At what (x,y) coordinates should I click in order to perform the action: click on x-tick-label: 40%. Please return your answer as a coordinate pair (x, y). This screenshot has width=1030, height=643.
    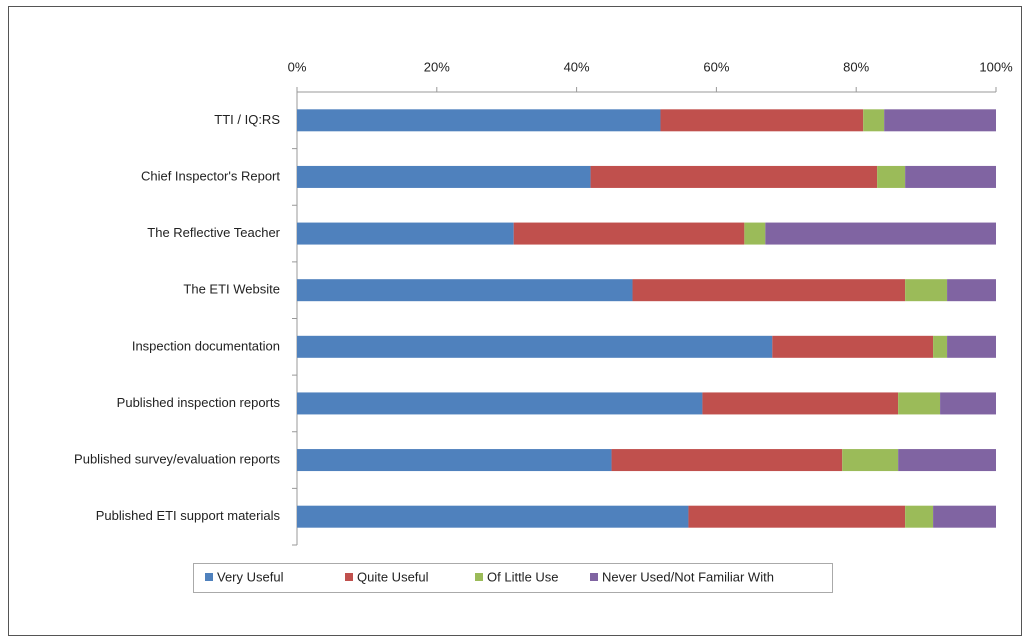
    Looking at the image, I should click on (577, 66).